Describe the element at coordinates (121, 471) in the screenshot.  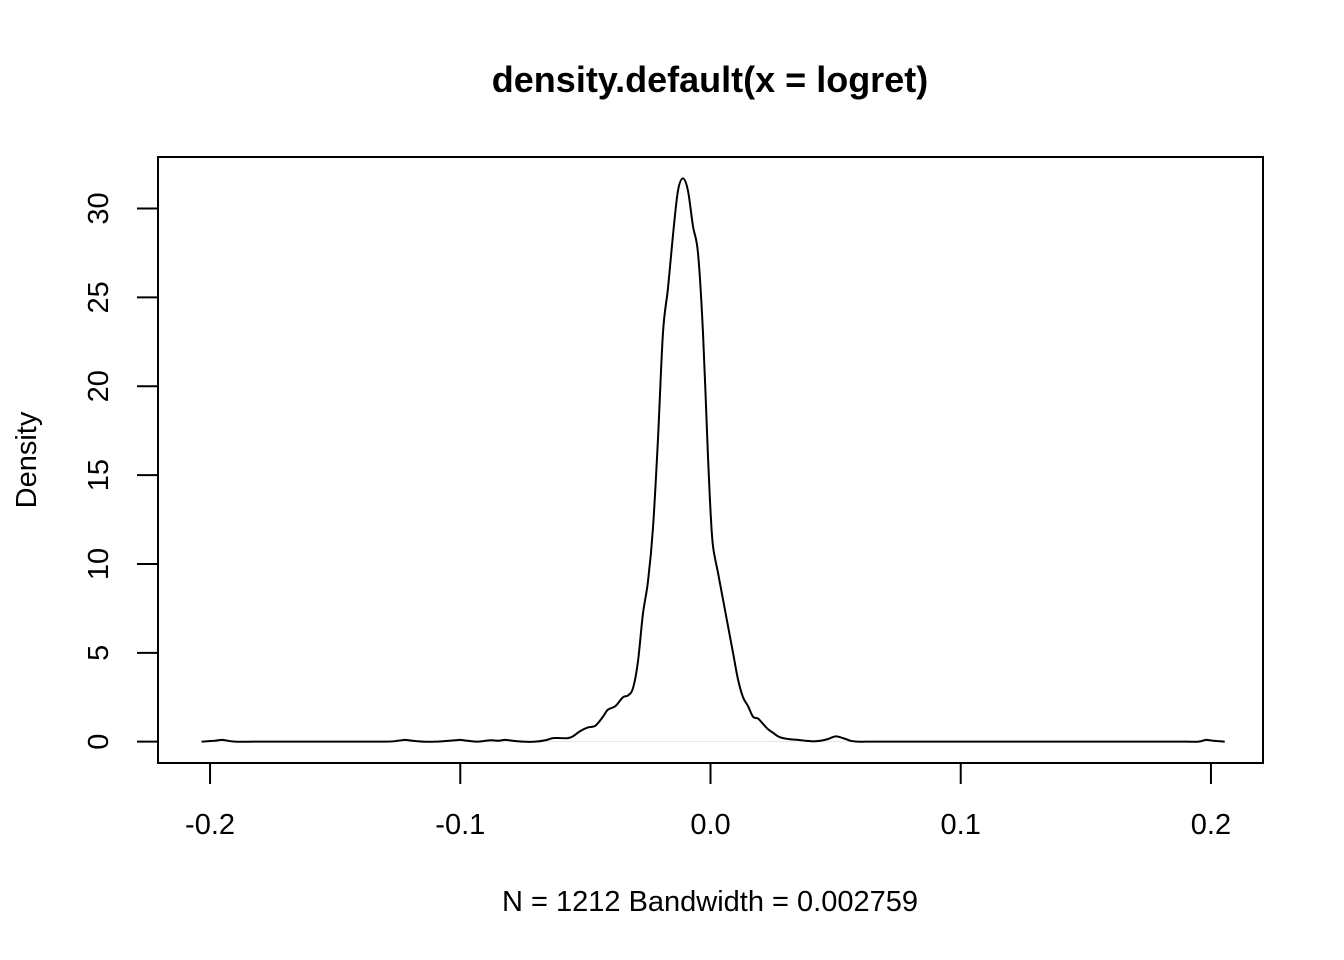
I see `y-axis: 0 5 10 15 20 25 30` at that location.